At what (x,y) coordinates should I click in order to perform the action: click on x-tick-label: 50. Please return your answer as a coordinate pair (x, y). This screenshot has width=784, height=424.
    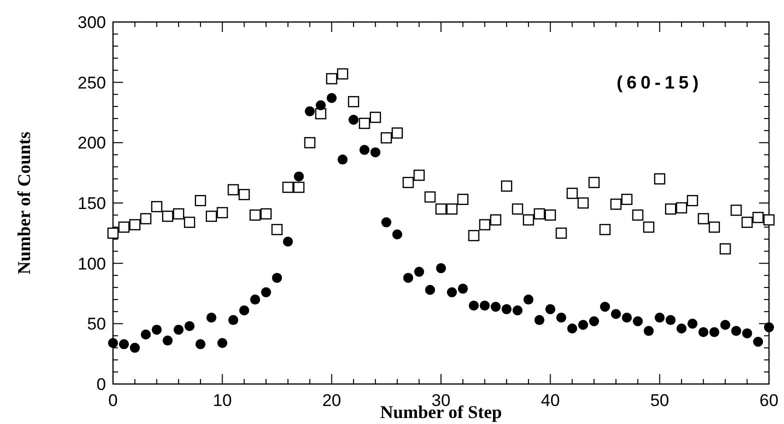
    Looking at the image, I should click on (660, 400).